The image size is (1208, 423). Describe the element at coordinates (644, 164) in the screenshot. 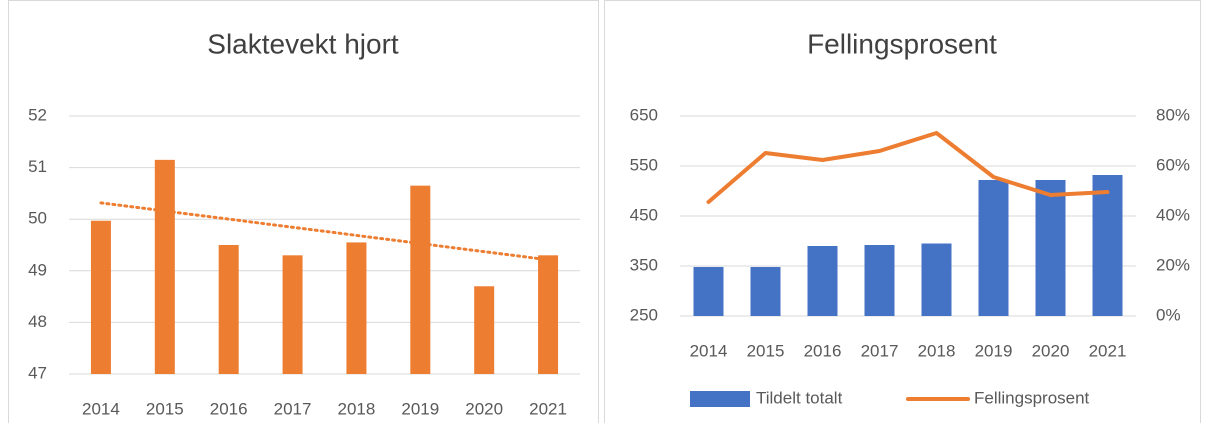

I see `y-tick-label: 550` at that location.